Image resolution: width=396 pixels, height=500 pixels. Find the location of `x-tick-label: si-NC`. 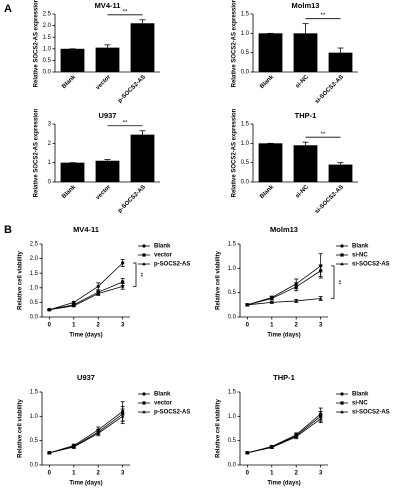

x-tick-label: si-NC is located at coordinates (303, 192).